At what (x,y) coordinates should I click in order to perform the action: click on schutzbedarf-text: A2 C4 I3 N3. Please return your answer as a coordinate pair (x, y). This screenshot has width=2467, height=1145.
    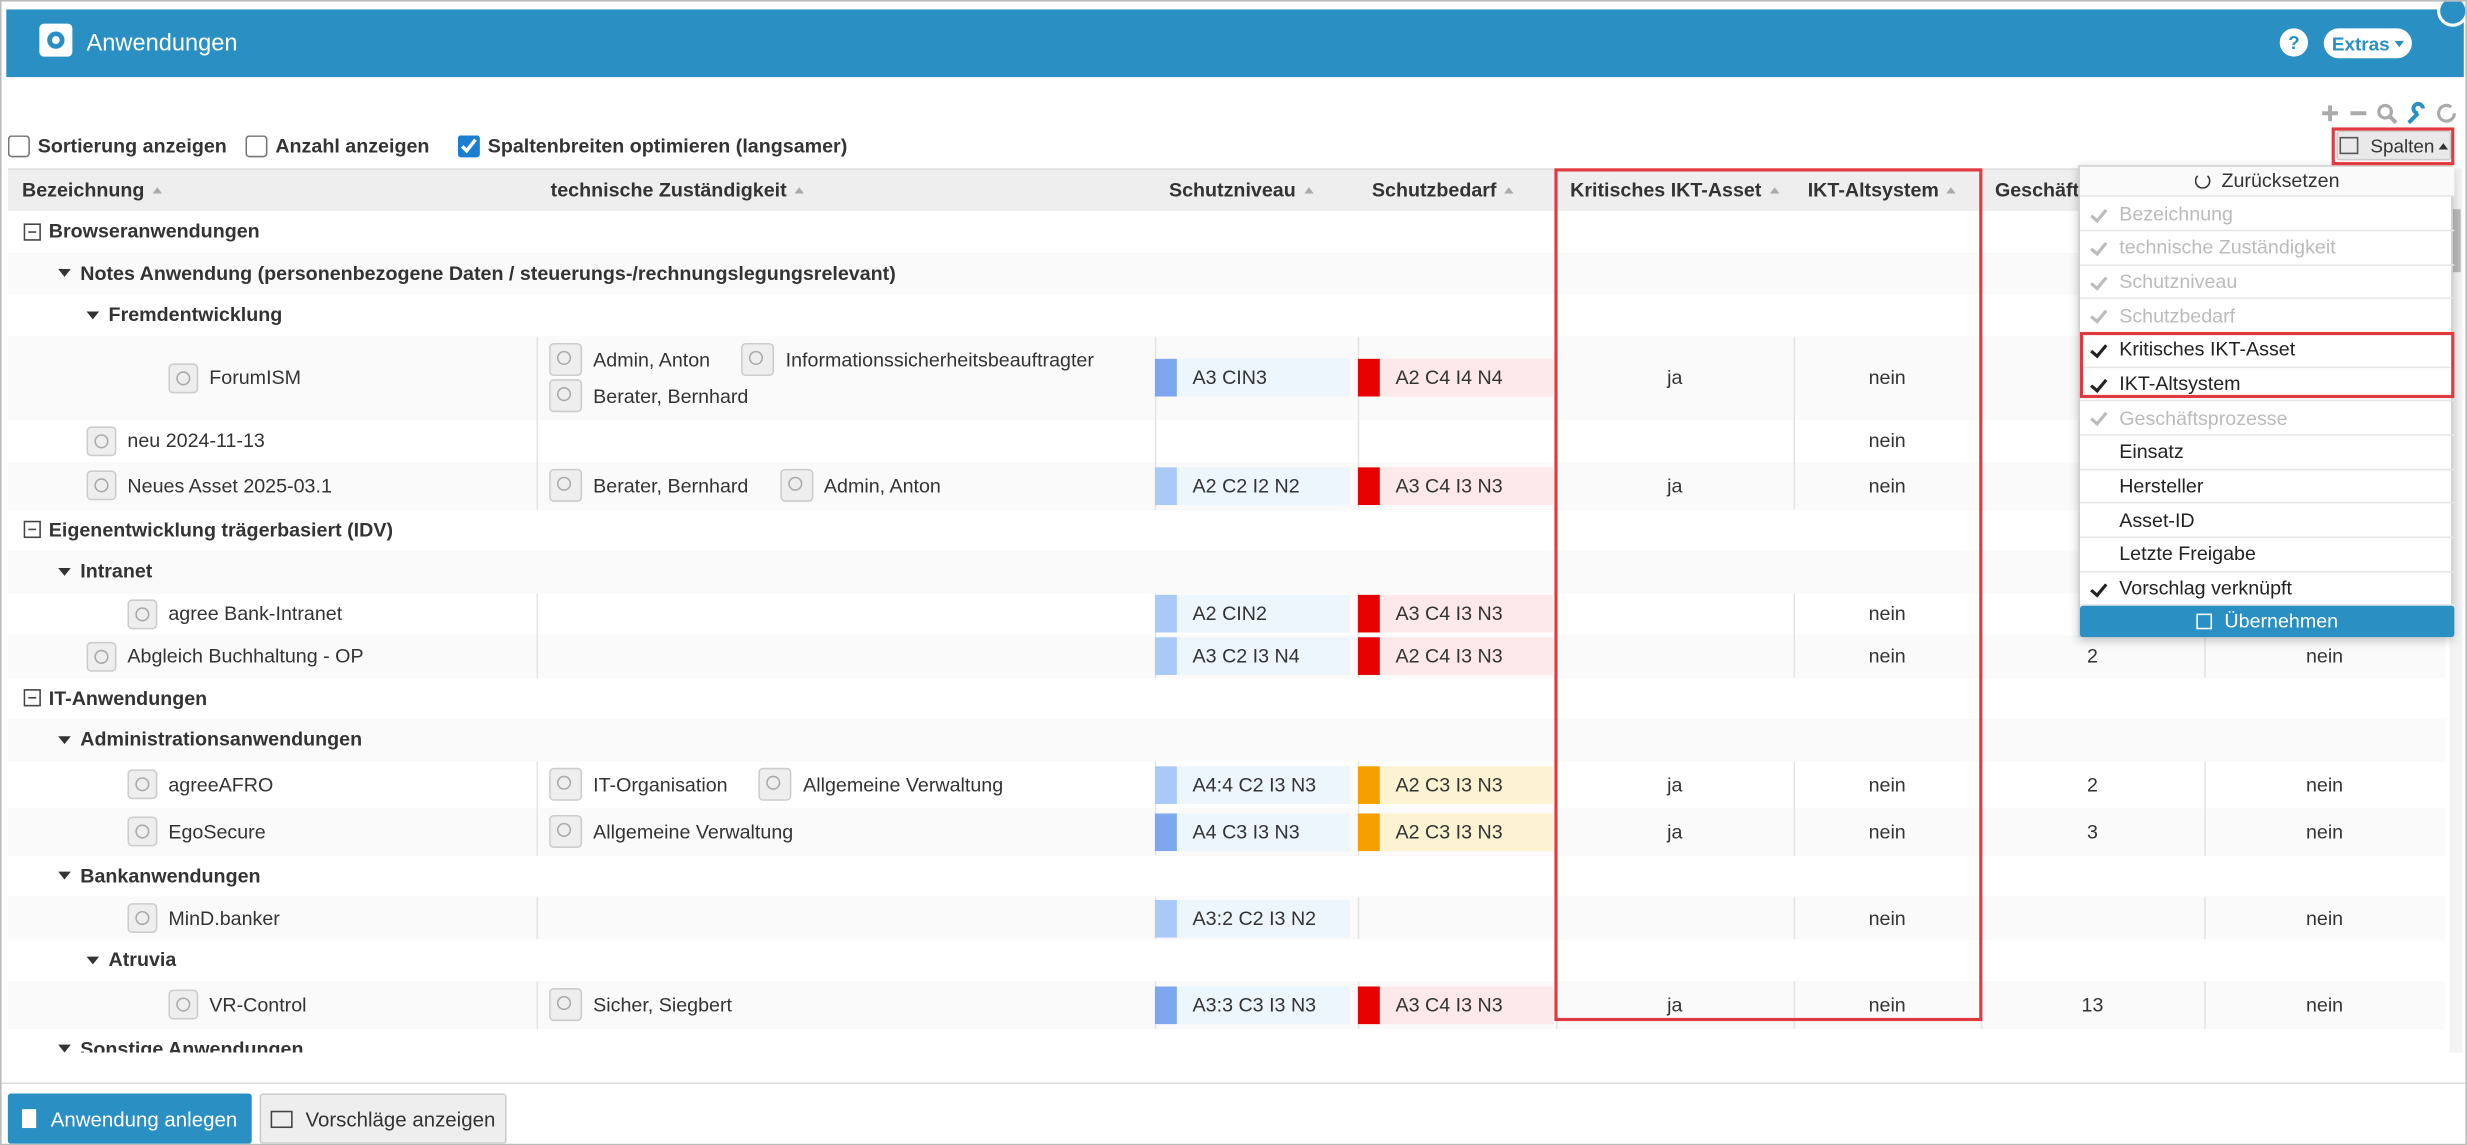
    Looking at the image, I should click on (1449, 656).